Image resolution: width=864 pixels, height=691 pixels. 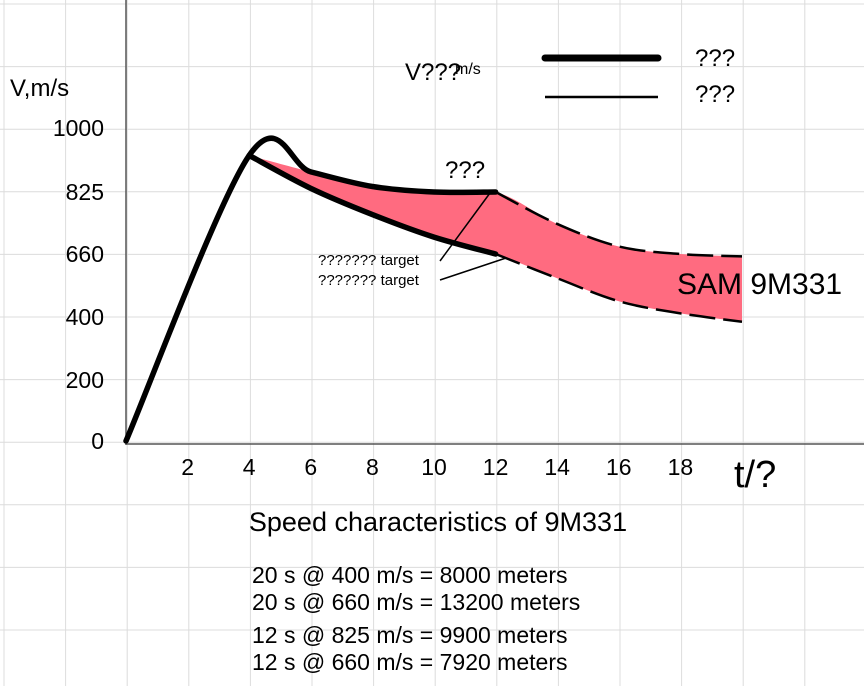 What do you see at coordinates (39, 88) in the screenshot?
I see `y-axis-label: V,m/s` at bounding box center [39, 88].